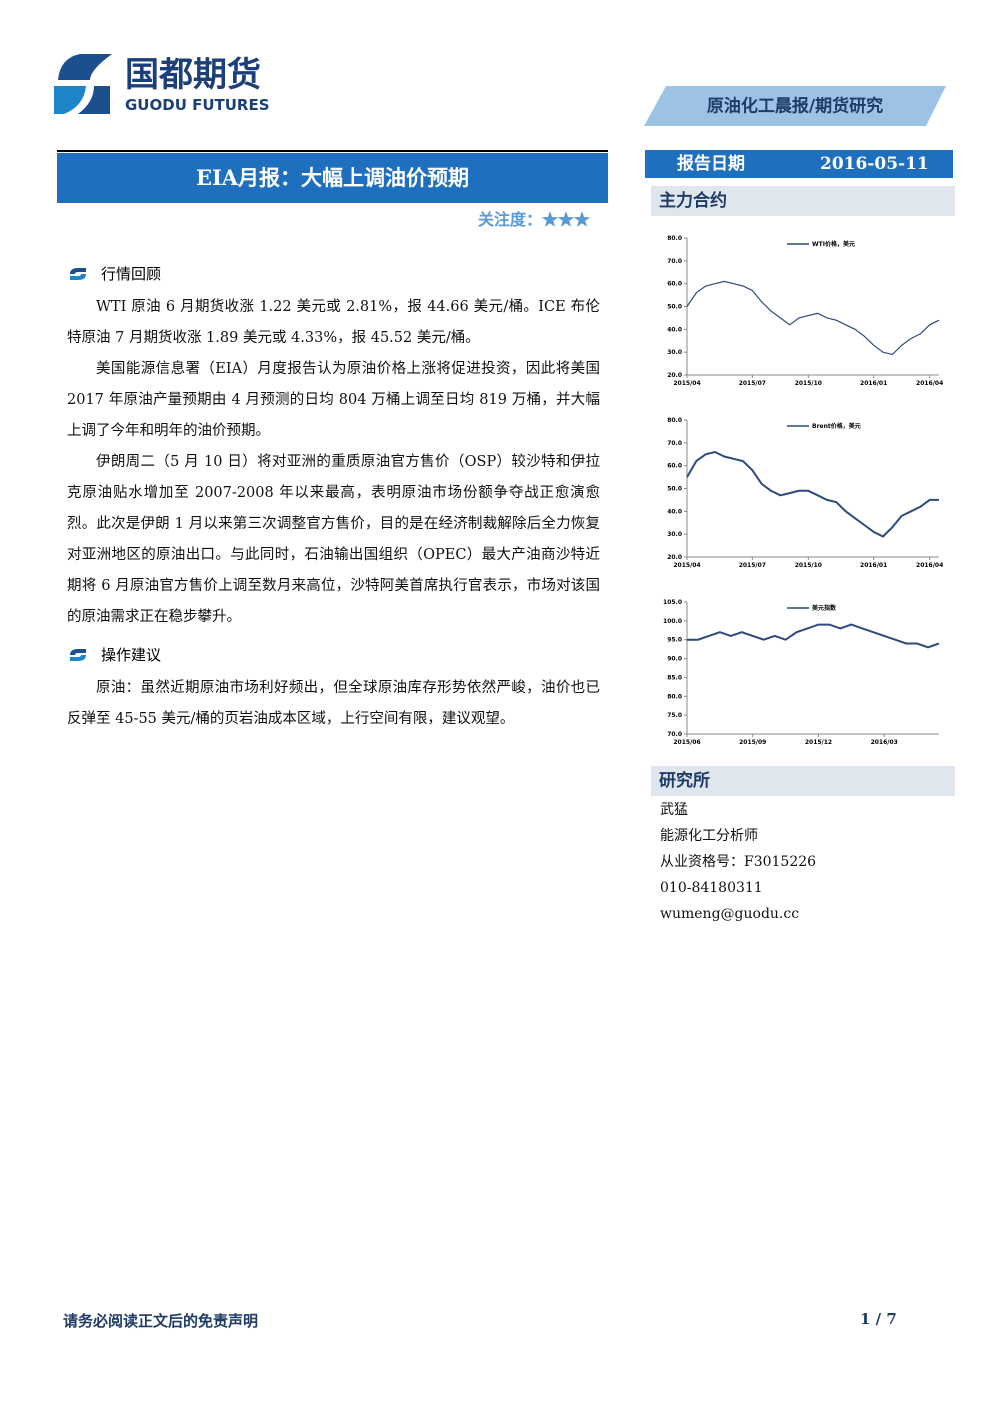 The width and height of the screenshot is (992, 1403). Describe the element at coordinates (672, 621) in the screenshot. I see `y-tick-label: 100.0` at that location.